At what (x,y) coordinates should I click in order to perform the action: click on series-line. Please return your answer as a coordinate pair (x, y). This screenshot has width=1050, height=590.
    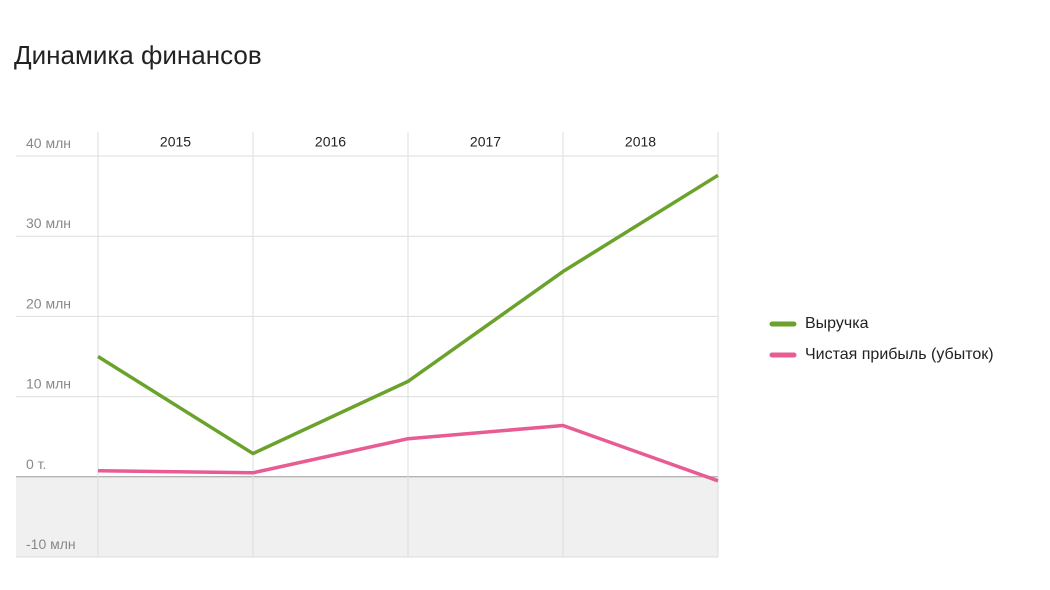
    Looking at the image, I should click on (408, 453).